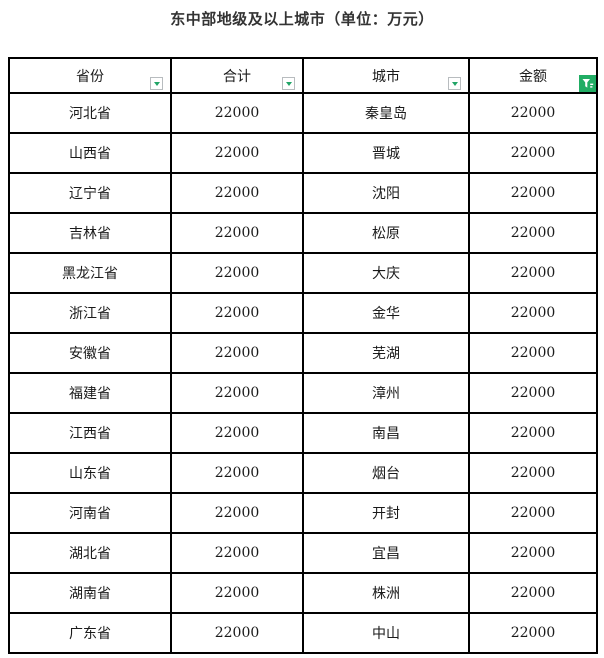 Image resolution: width=604 pixels, height=658 pixels. Describe the element at coordinates (386, 153) in the screenshot. I see `cell-city: 晋城` at that location.